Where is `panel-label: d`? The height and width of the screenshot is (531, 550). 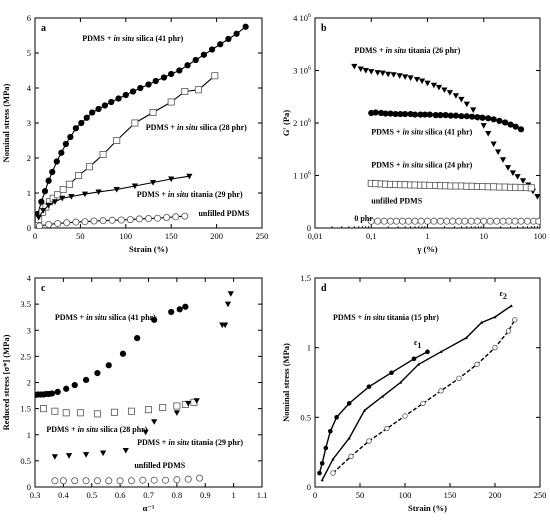
panel-label: d is located at coordinates (324, 288).